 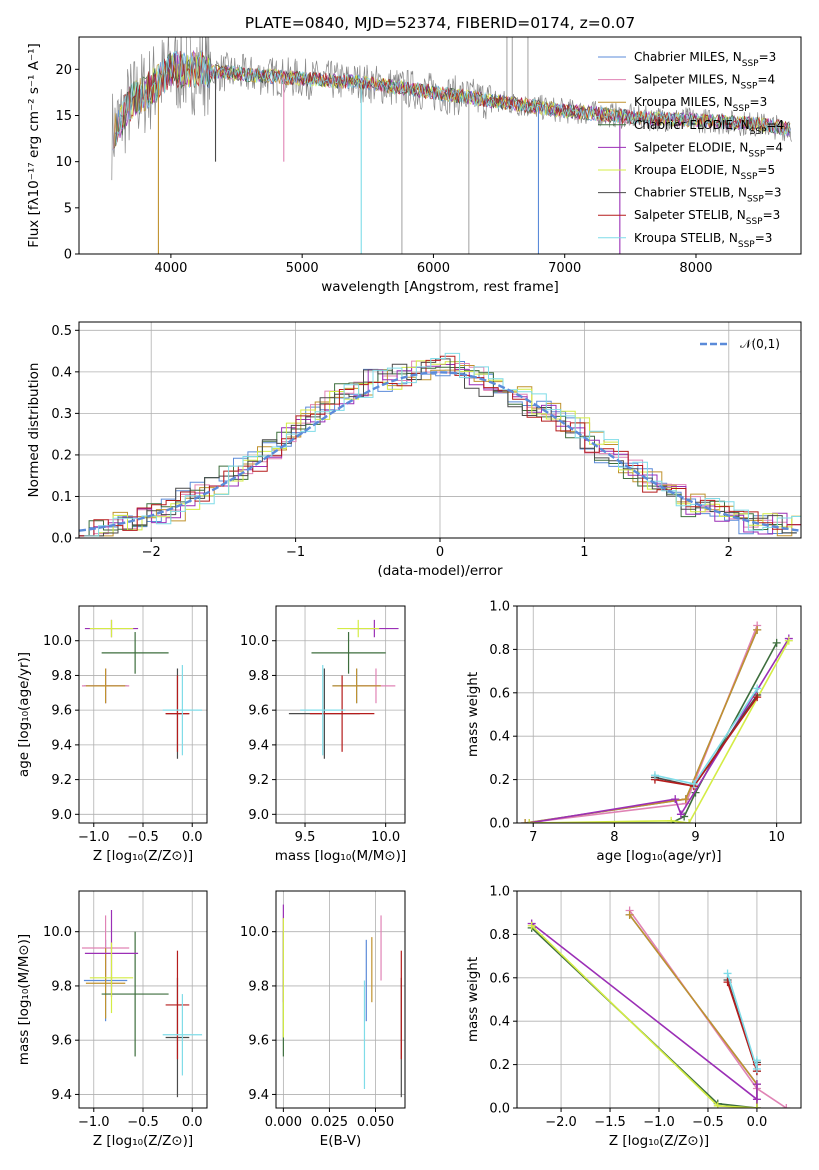 I want to click on plot-area-mass-vs-Z, so click(x=142, y=1003).